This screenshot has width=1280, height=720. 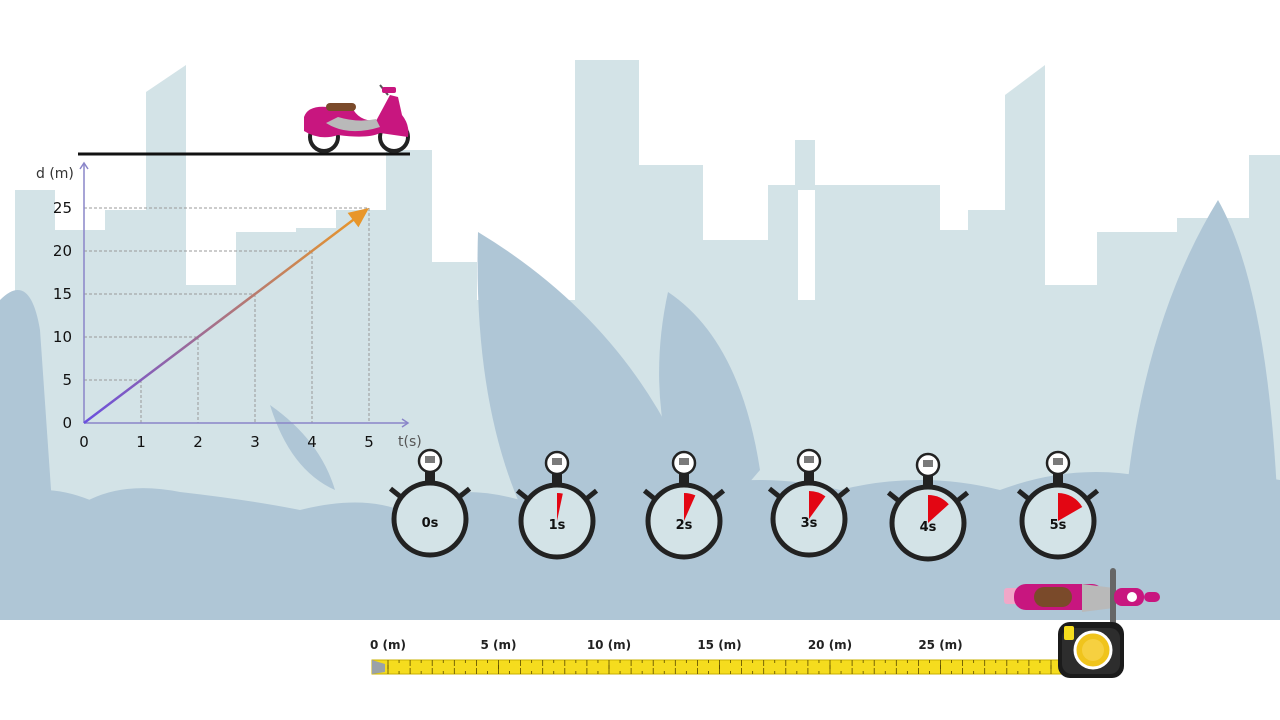 I want to click on x-axis-arrow, so click(x=405, y=423).